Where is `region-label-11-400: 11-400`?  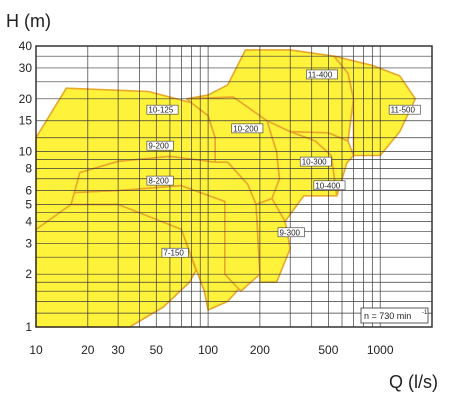
region-label-11-400: 11-400 is located at coordinates (322, 74).